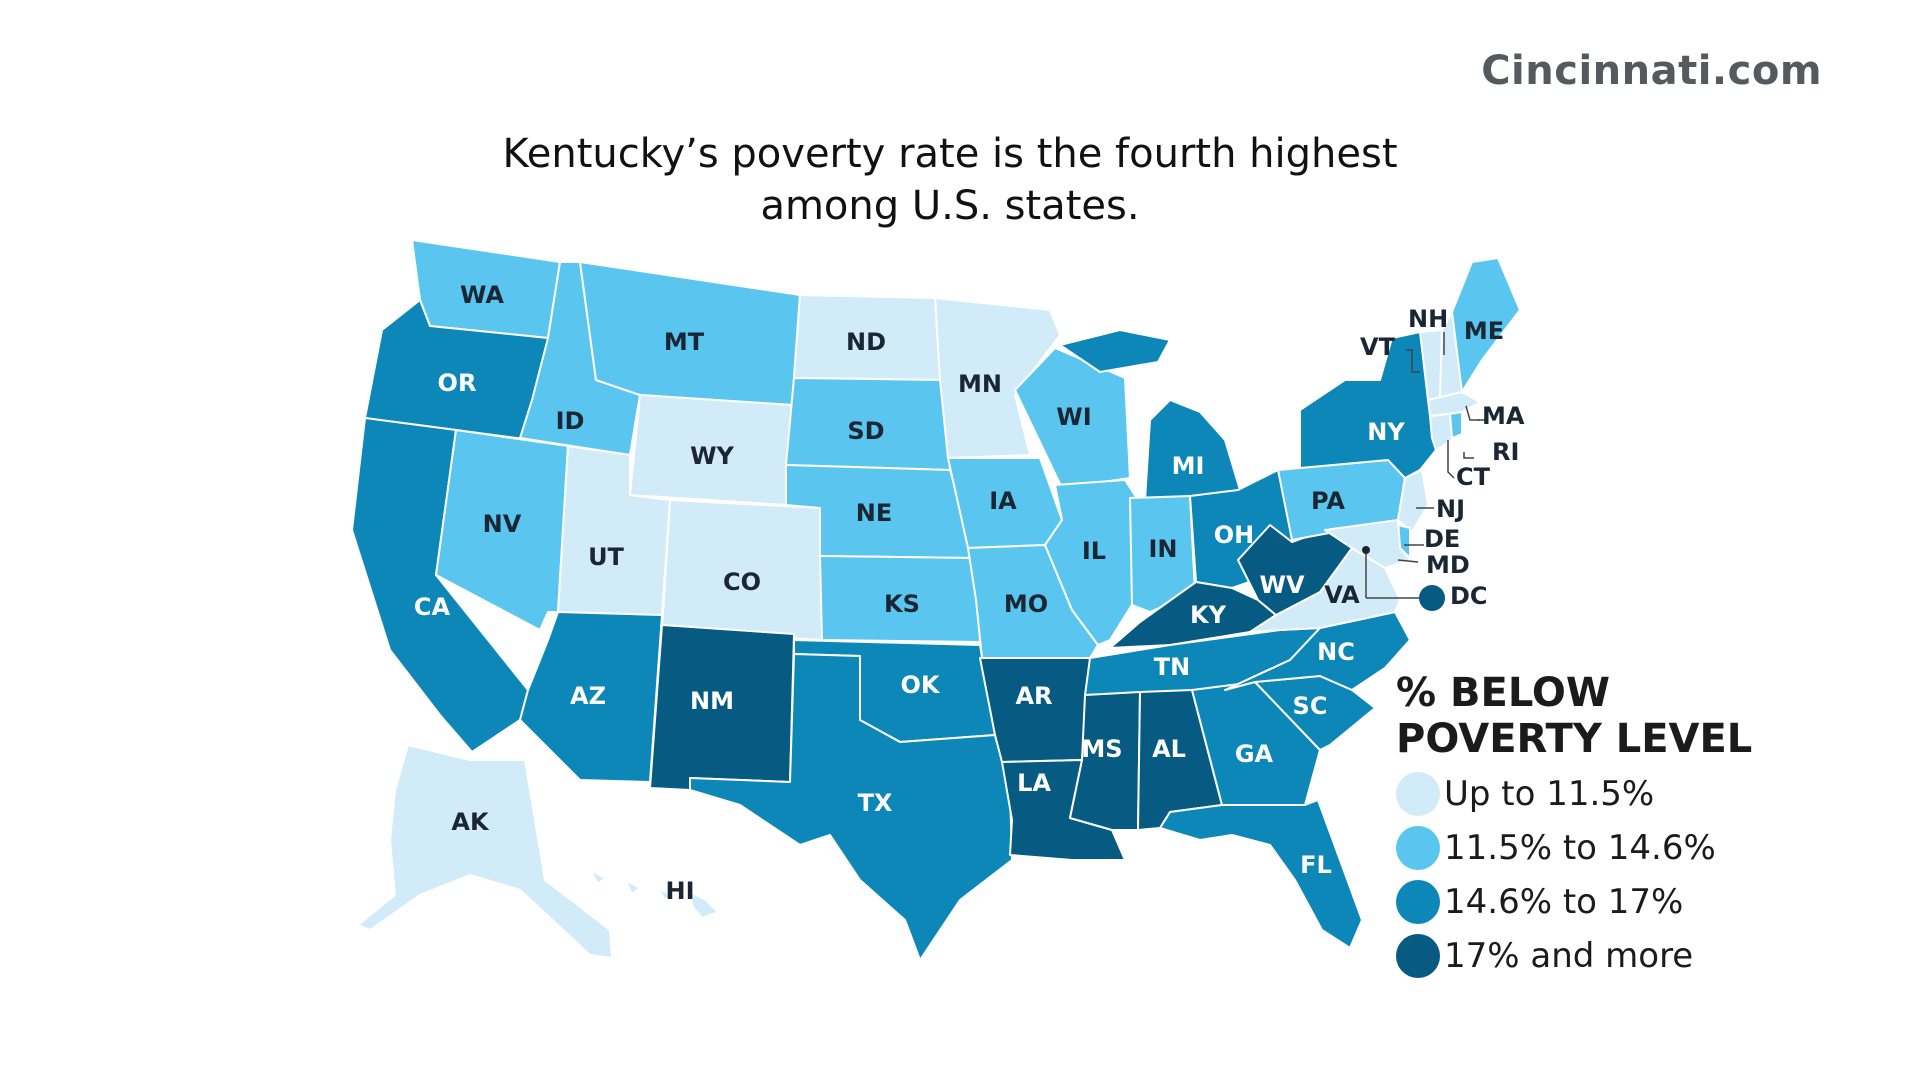 This screenshot has width=1920, height=1080. What do you see at coordinates (1408, 561) in the screenshot?
I see `leader-md` at bounding box center [1408, 561].